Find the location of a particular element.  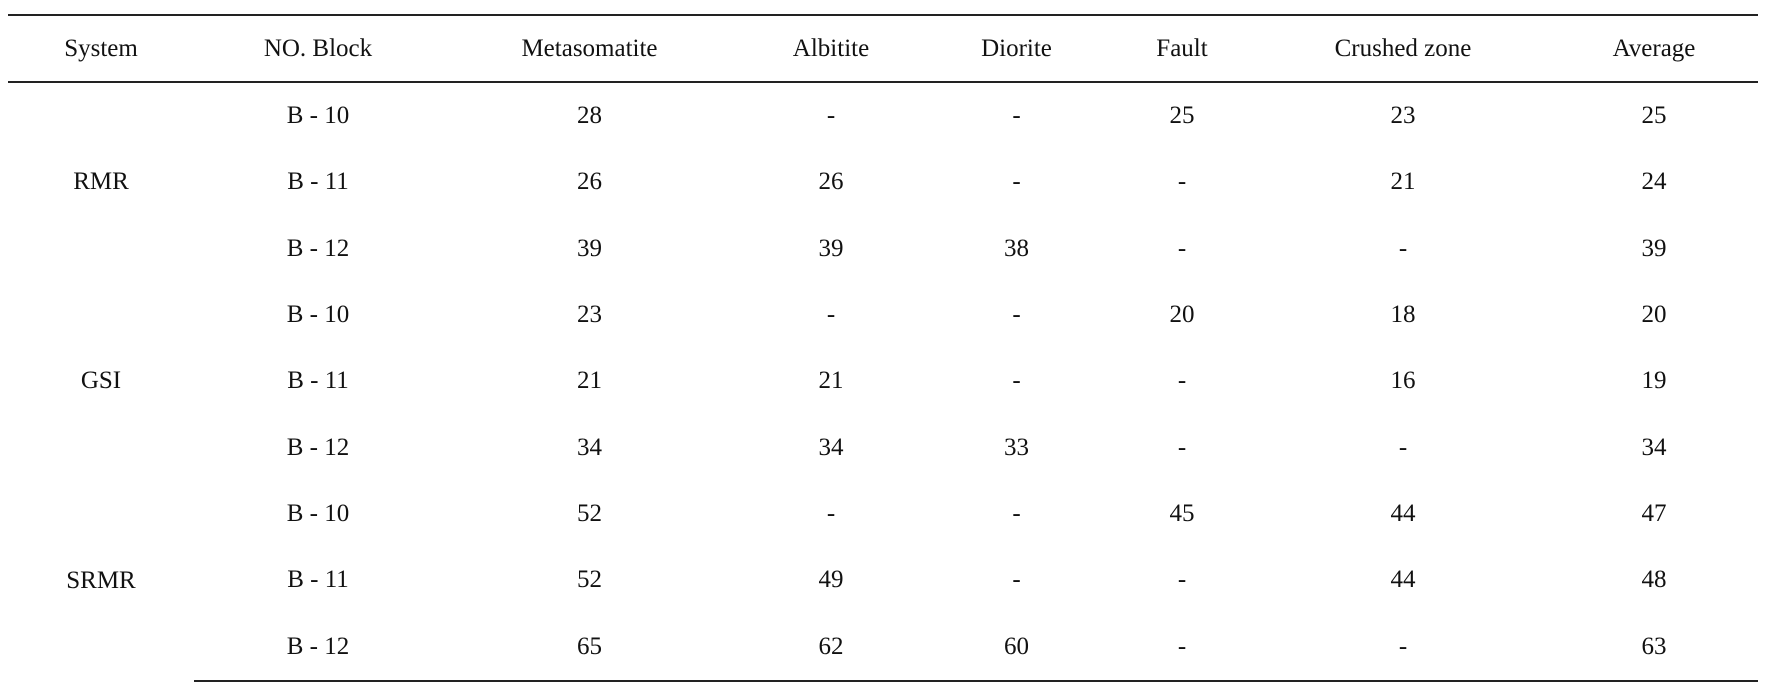

table-row: B - 12 34 34 33 - - 34 is located at coordinates (883, 447).